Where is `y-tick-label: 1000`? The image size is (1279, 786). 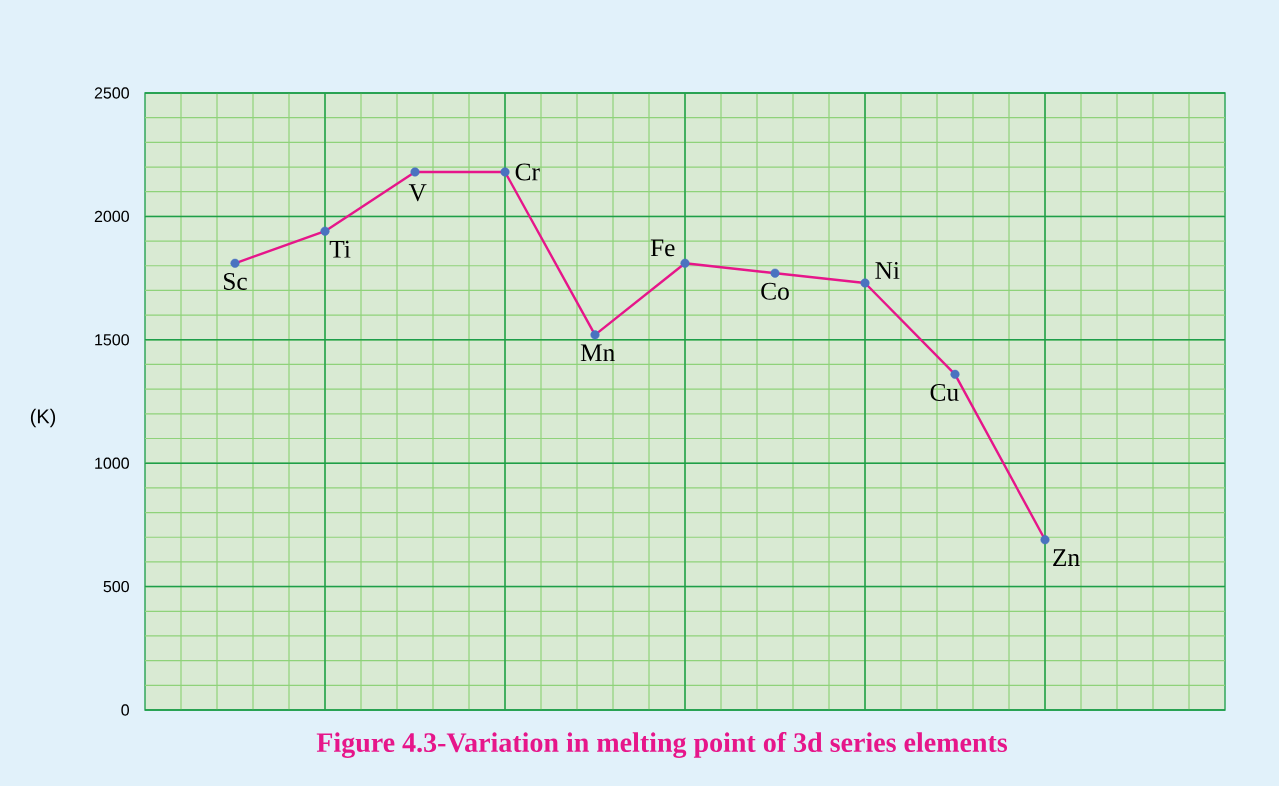 y-tick-label: 1000 is located at coordinates (112, 463).